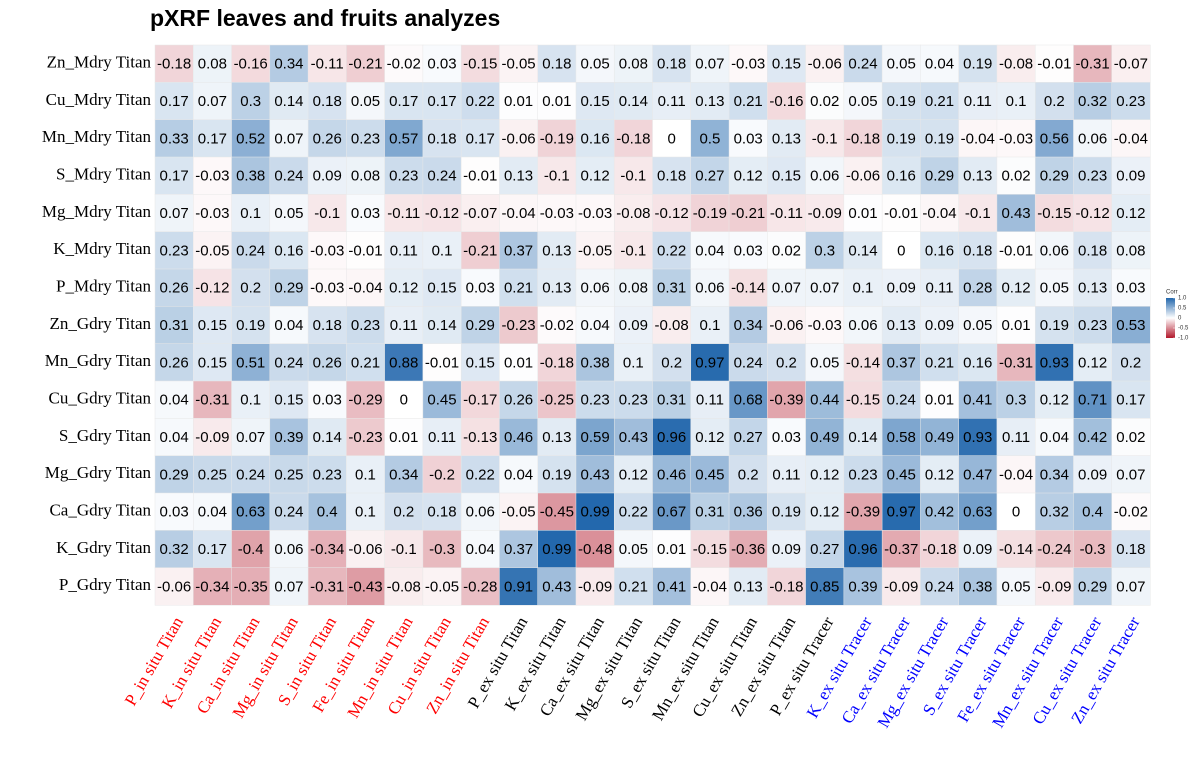 Image resolution: width=1199 pixels, height=760 pixels. Describe the element at coordinates (824, 101) in the screenshot. I see `cell-value: 0.02` at that location.